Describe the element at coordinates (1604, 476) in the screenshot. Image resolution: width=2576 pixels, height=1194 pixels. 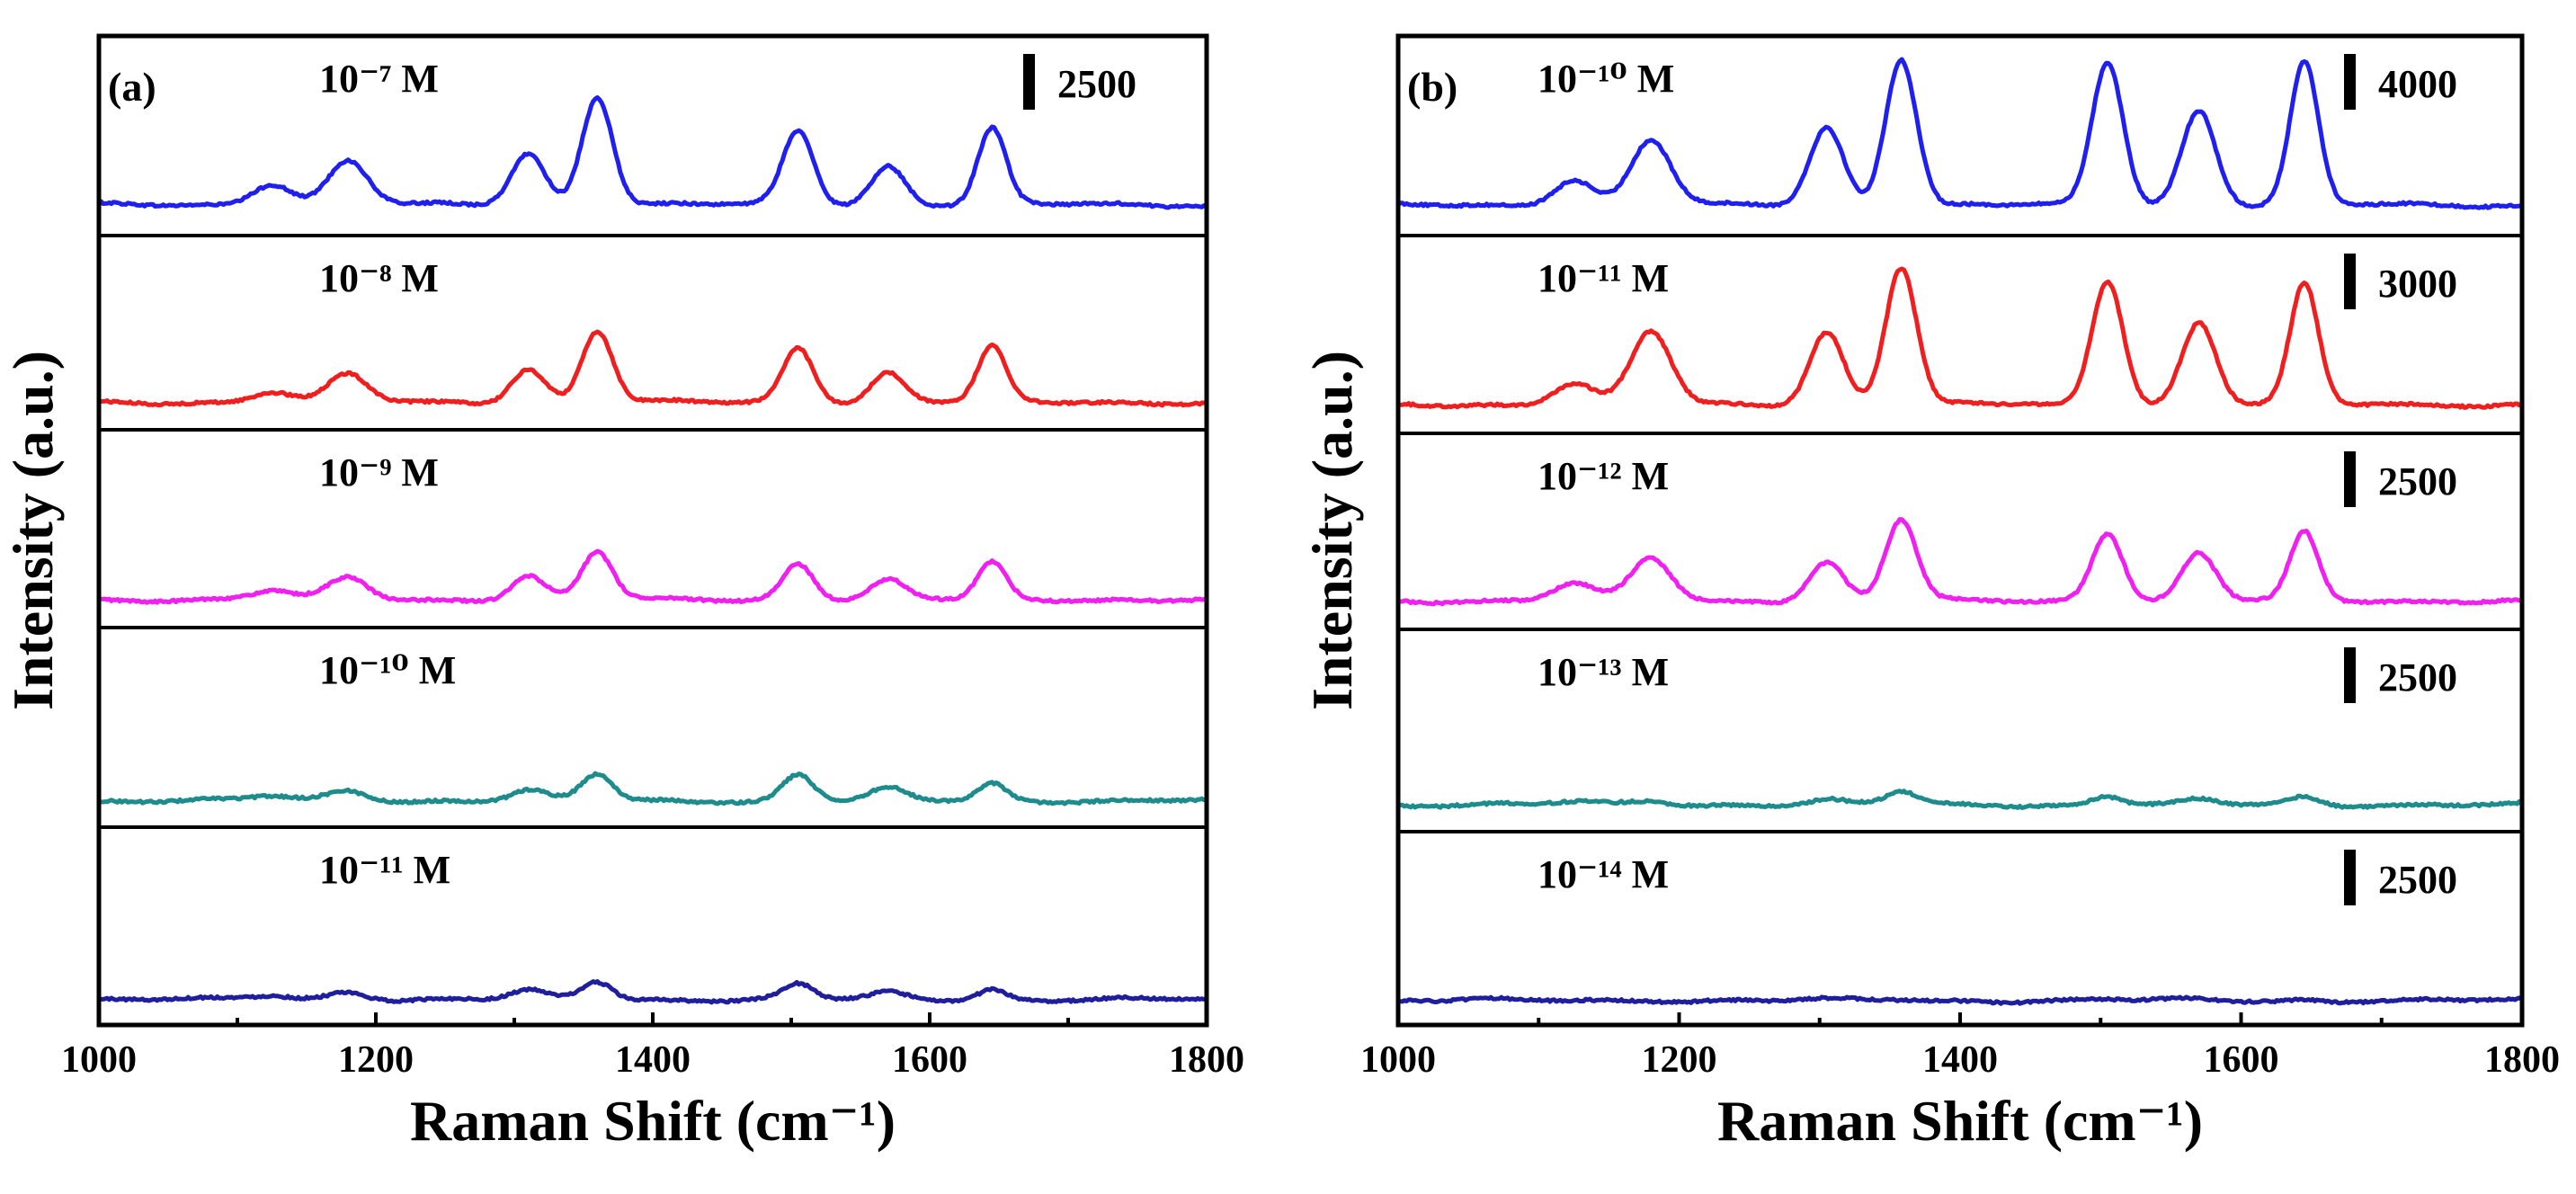
I see `concentration-label: 10⁻¹² M` at that location.